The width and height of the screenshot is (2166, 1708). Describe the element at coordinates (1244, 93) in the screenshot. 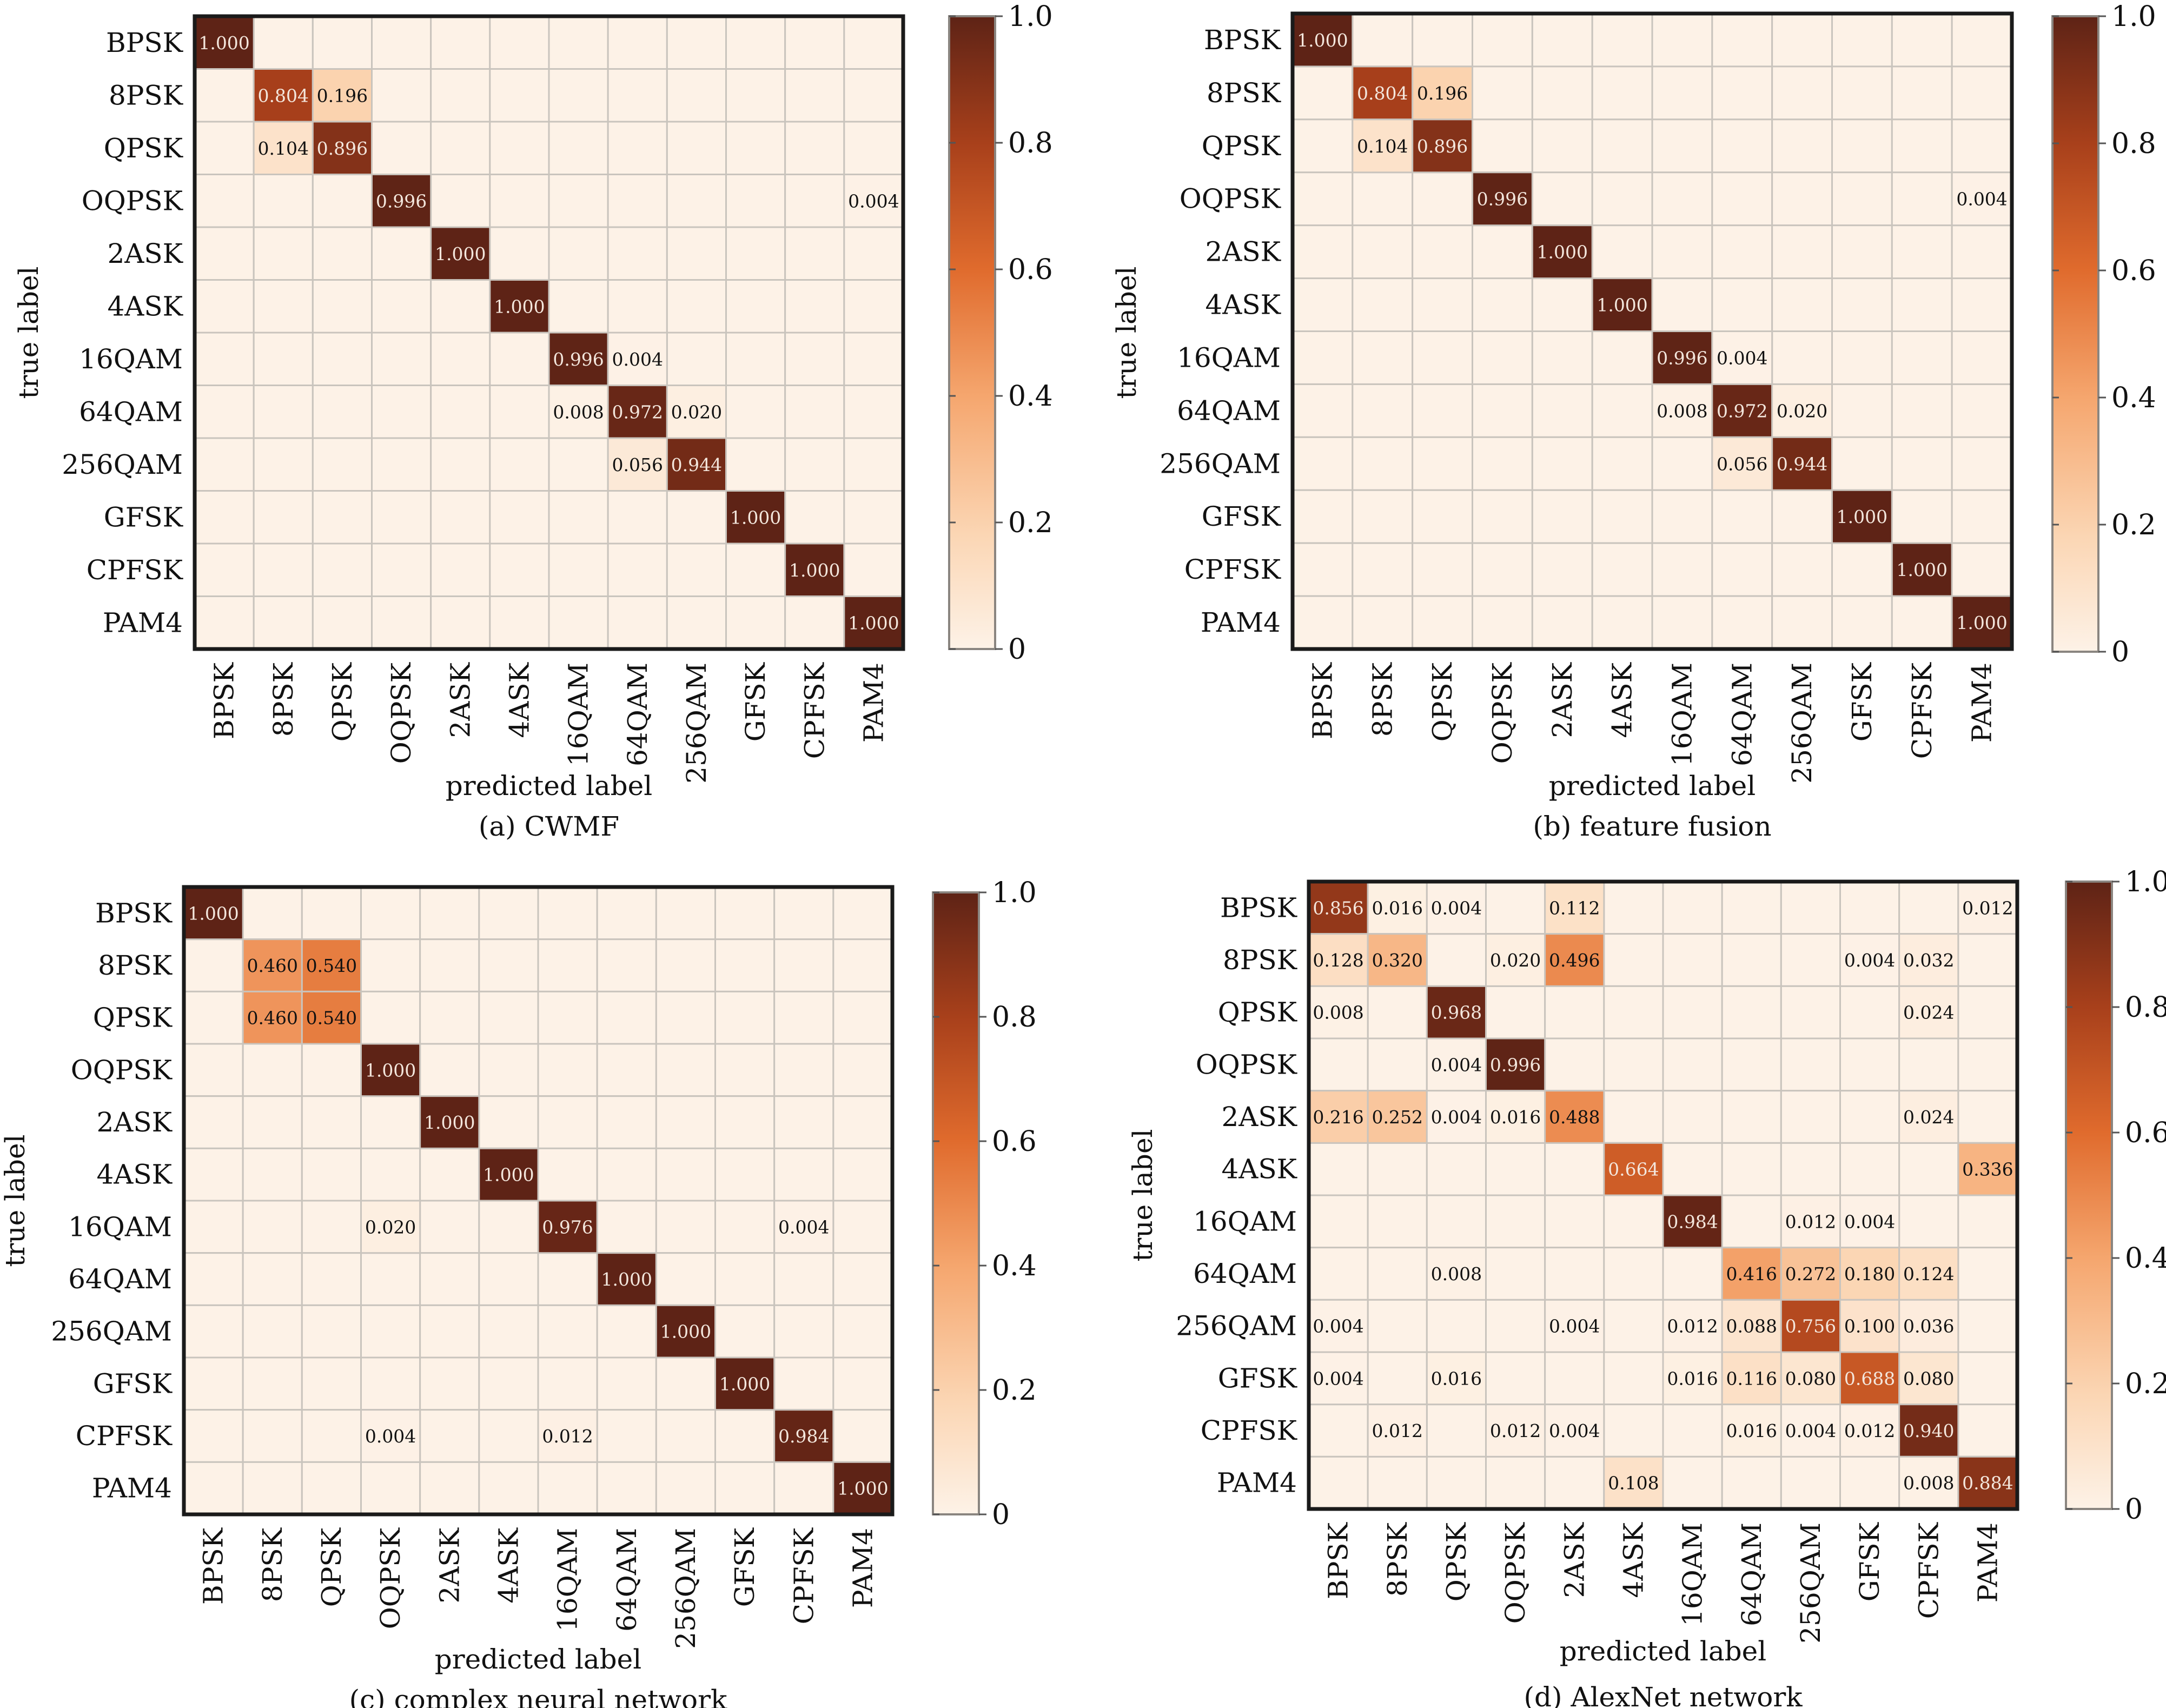

I see `y-tick-label: 8PSK` at that location.